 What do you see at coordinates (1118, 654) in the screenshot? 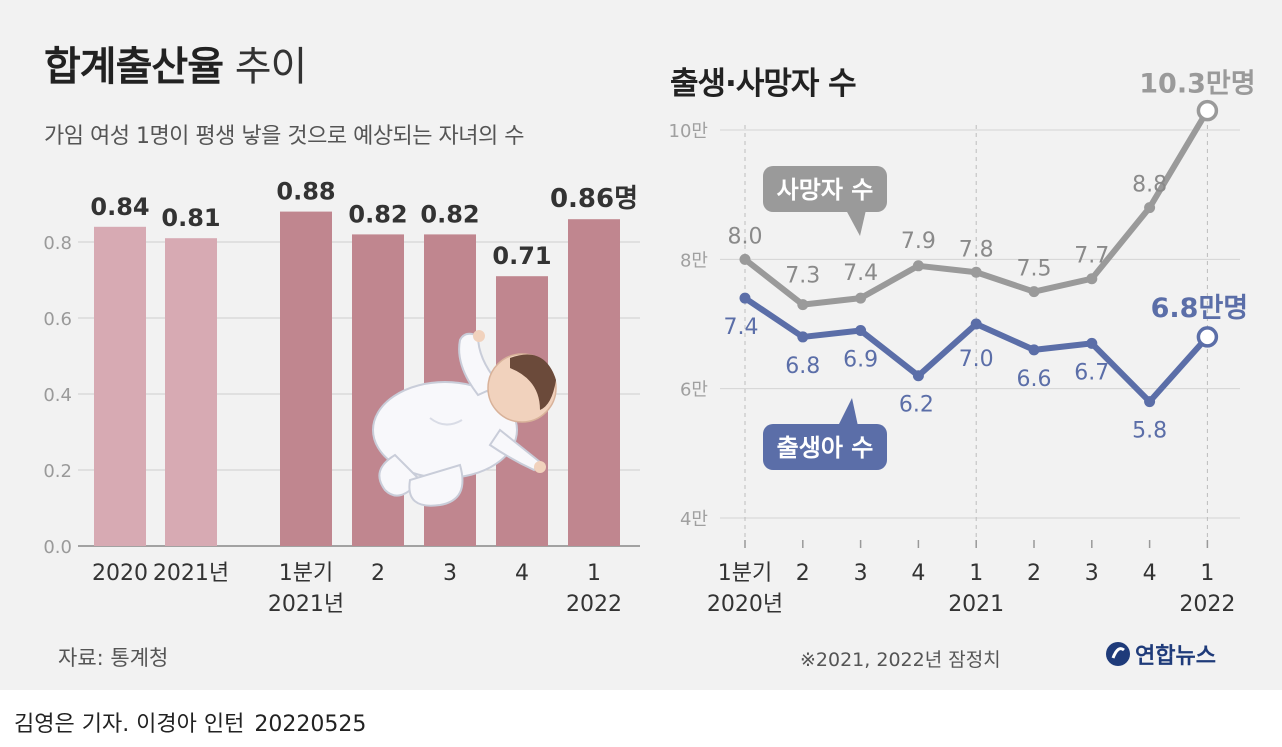
I see `yonhap-logo-icon` at bounding box center [1118, 654].